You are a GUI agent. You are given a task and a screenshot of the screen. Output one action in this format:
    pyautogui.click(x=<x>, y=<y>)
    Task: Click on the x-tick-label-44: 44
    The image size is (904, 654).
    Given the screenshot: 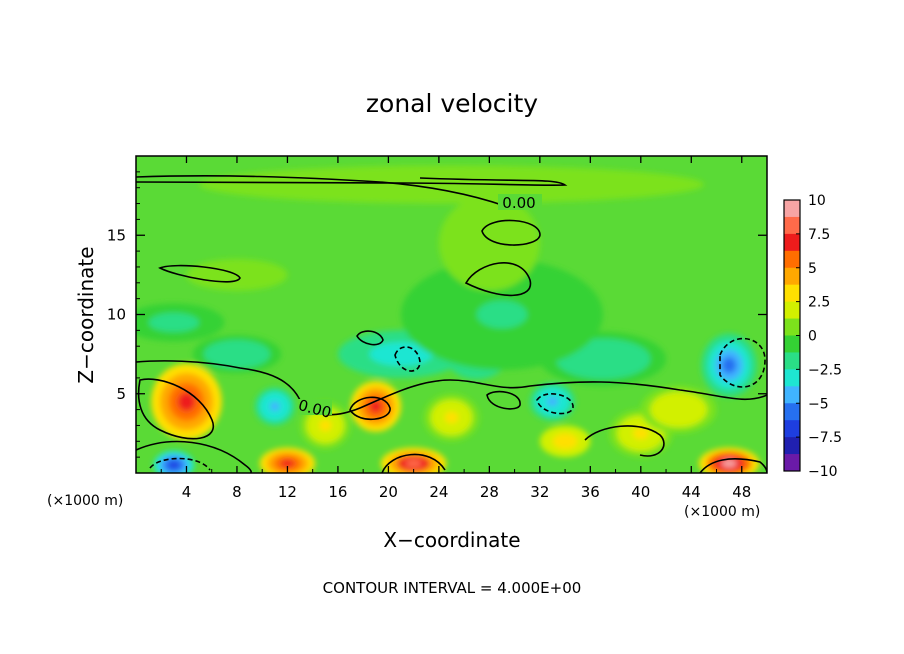 What is the action you would take?
    pyautogui.click(x=691, y=492)
    